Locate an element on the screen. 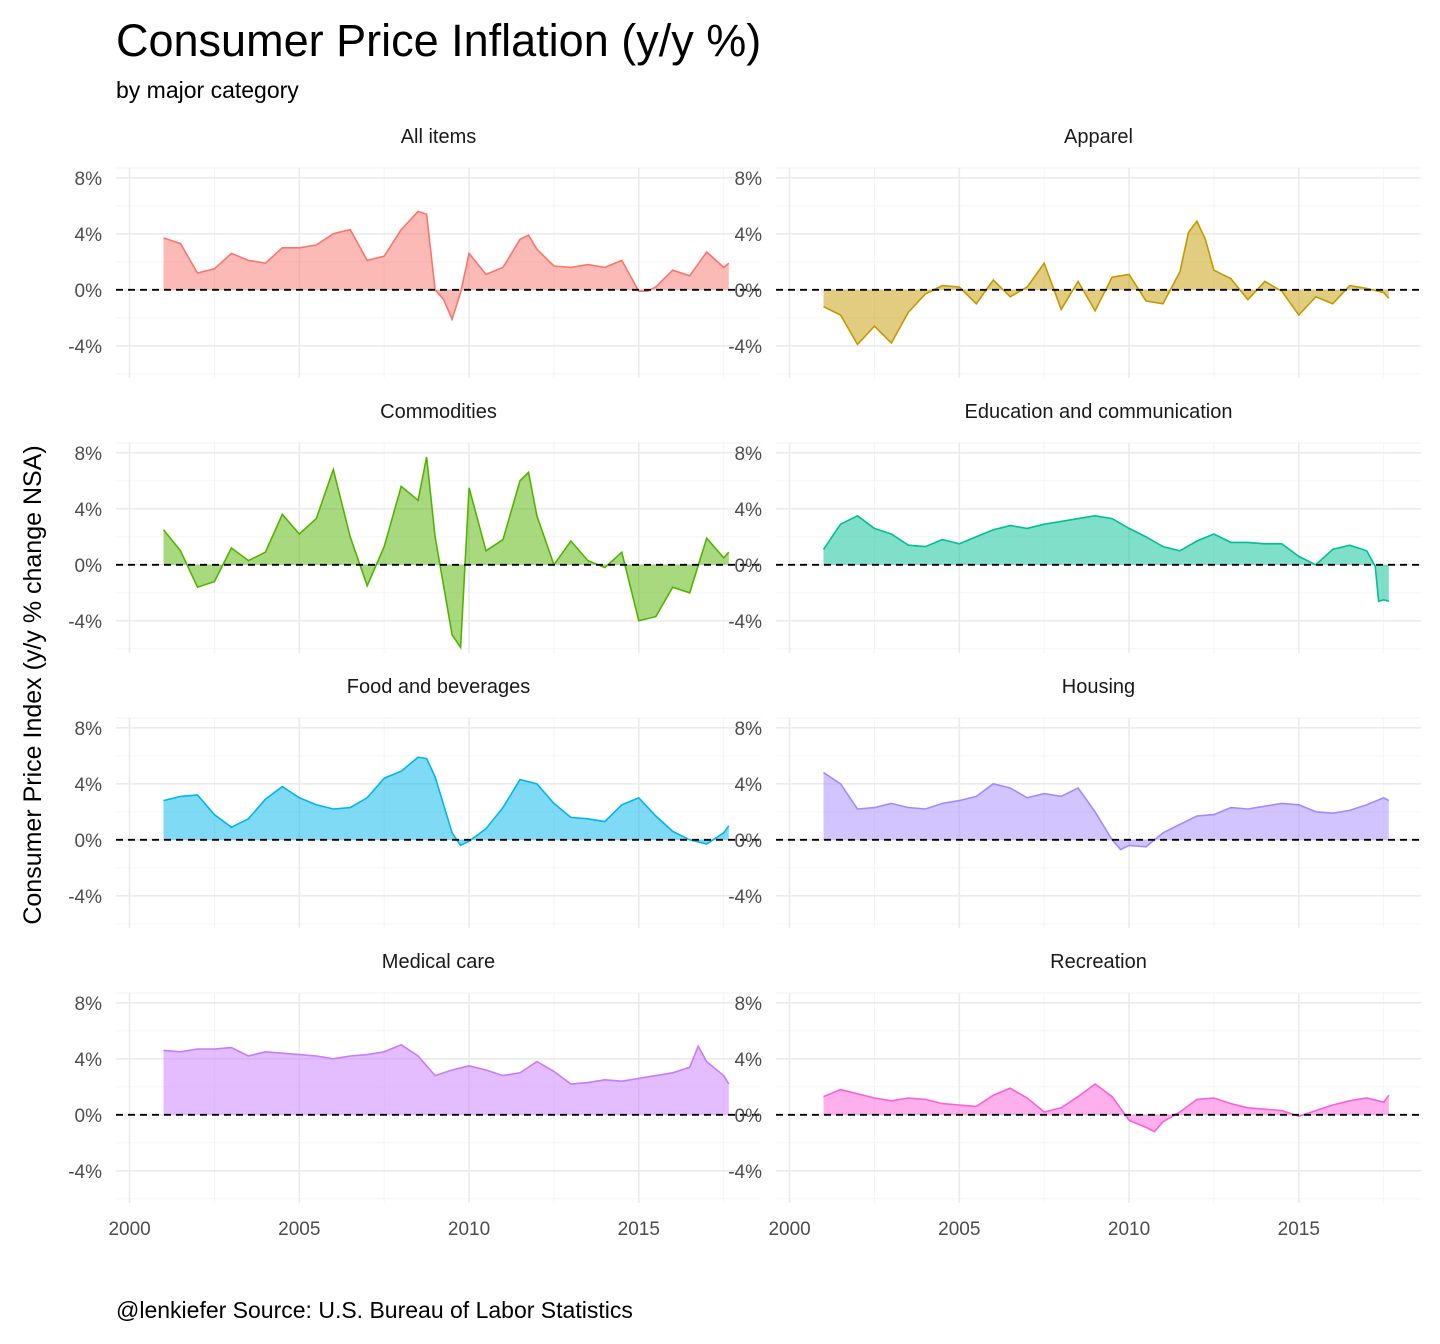 The image size is (1440, 1344). panel-title-education-and-communication: Education and communication is located at coordinates (1099, 412).